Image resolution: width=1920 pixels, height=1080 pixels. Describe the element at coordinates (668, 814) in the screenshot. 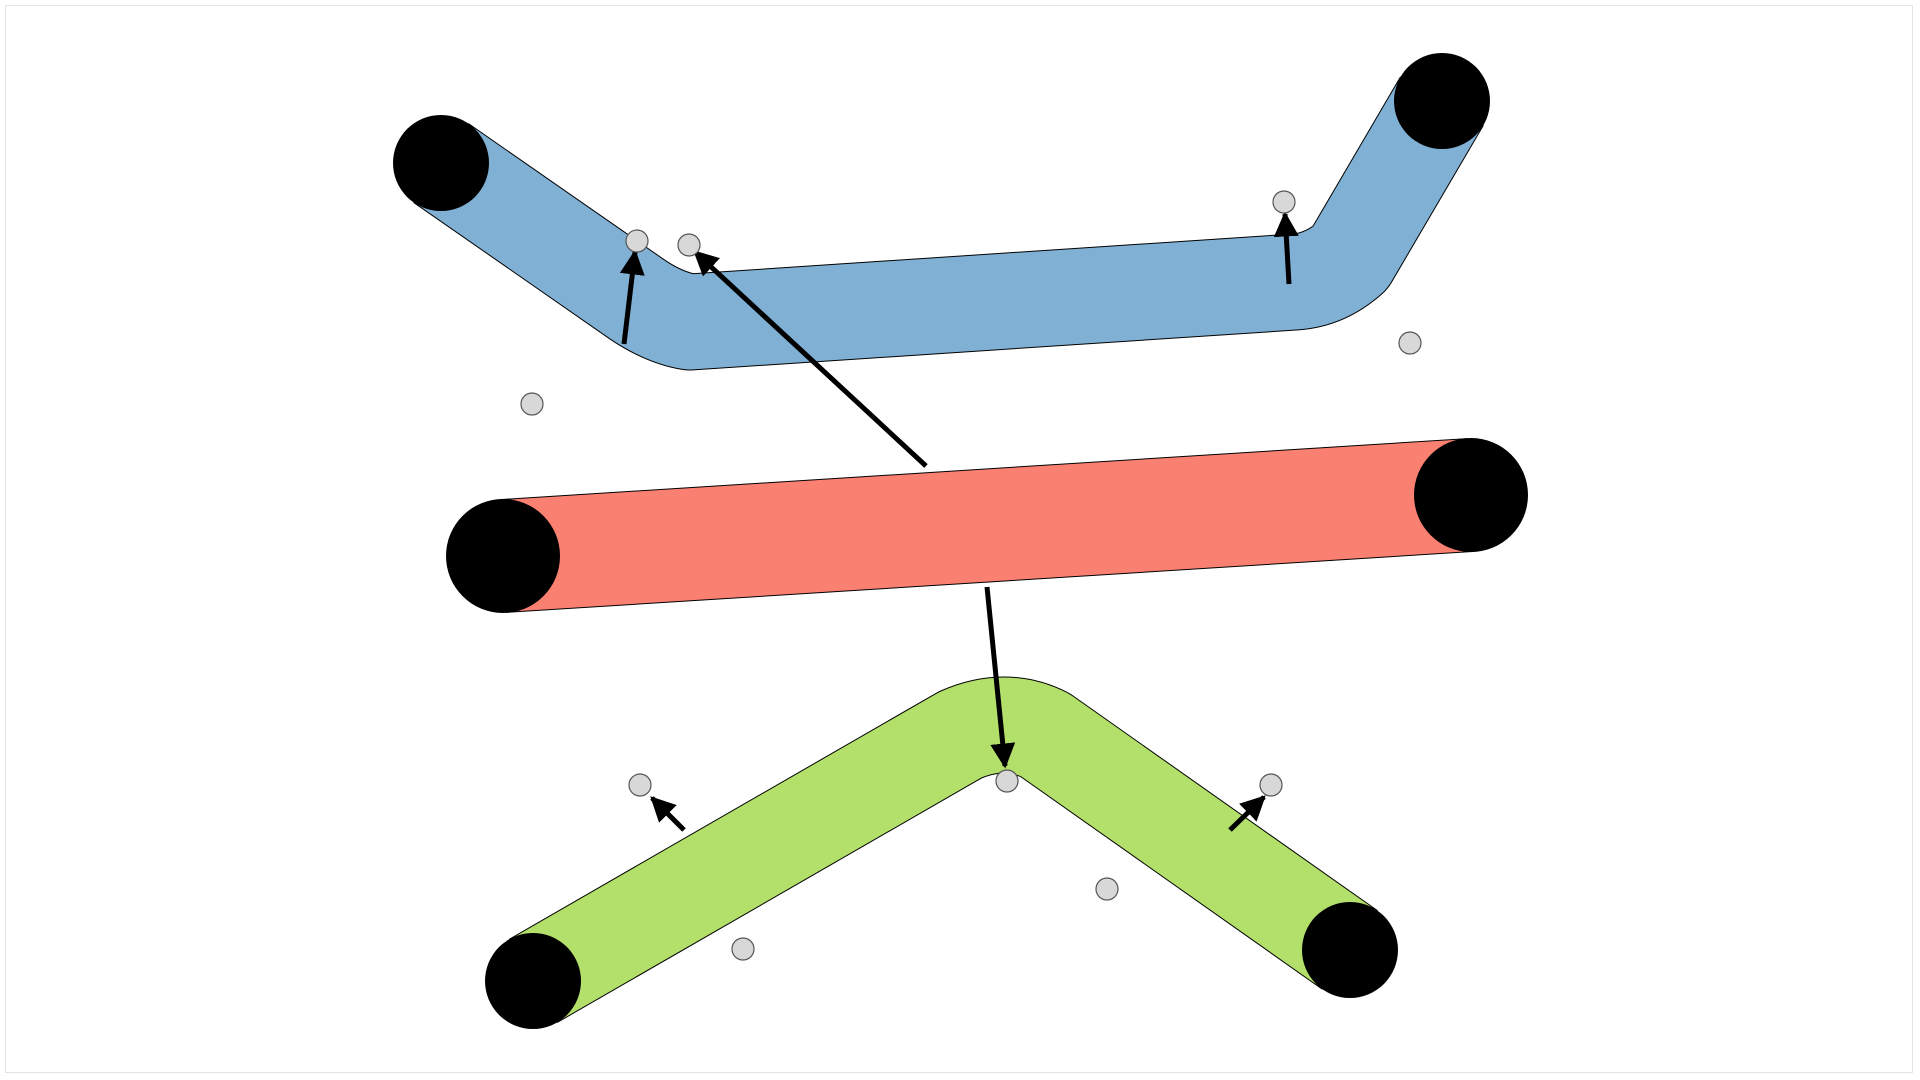

I see `arrow-green-left` at that location.